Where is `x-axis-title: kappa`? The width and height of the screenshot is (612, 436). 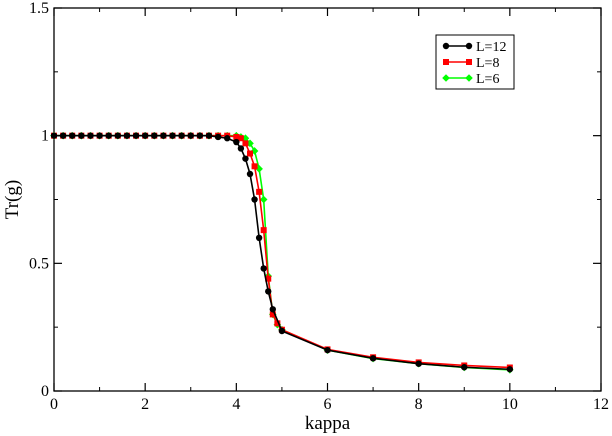 x-axis-title: kappa is located at coordinates (328, 423).